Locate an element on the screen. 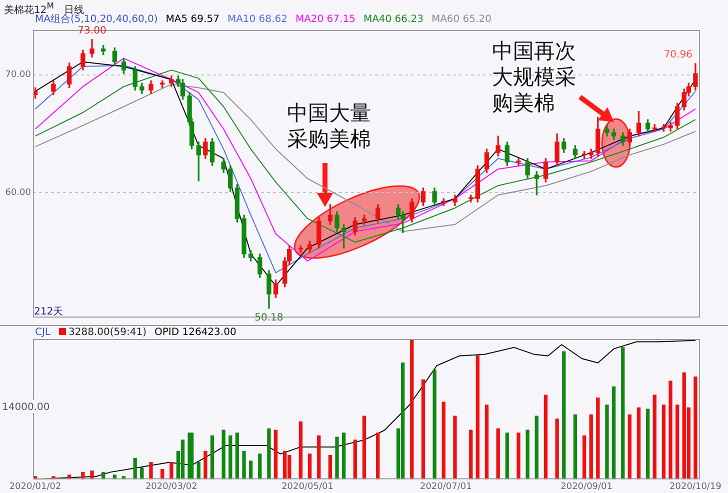  x-tick-label: 2020/09/01 is located at coordinates (586, 487).